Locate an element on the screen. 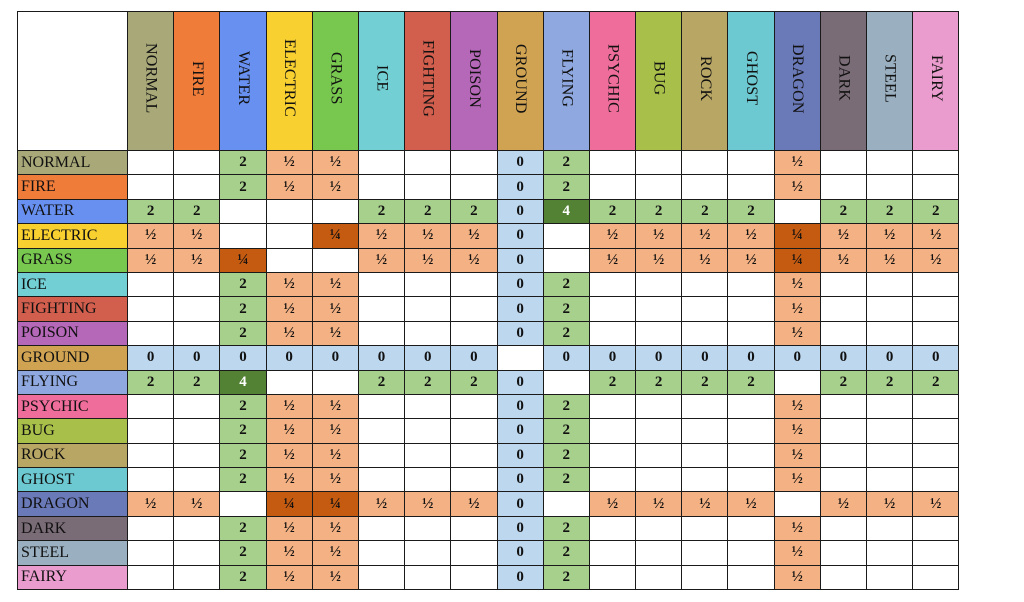 Image resolution: width=1024 pixels, height=602 pixels. column-header-psychic: PSYCHIC is located at coordinates (612, 81).